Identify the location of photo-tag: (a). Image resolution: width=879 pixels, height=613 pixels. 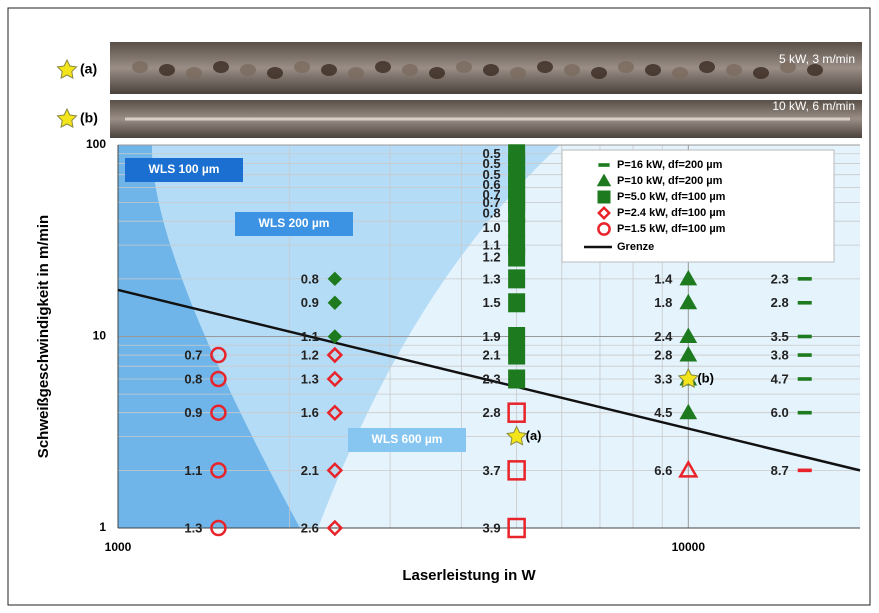
(88, 69).